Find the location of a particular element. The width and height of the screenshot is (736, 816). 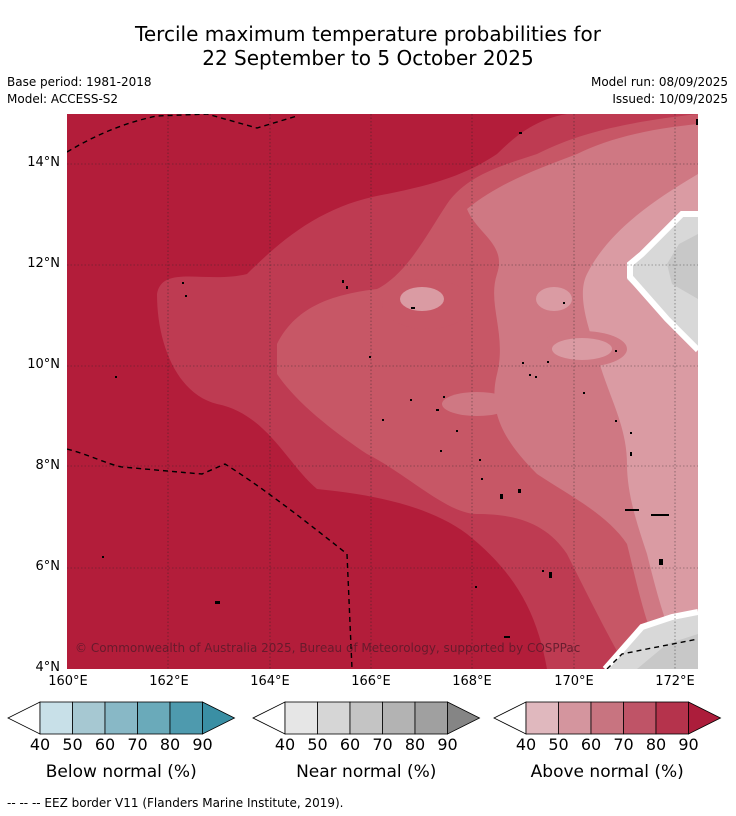

colorbars is located at coordinates (364, 718).